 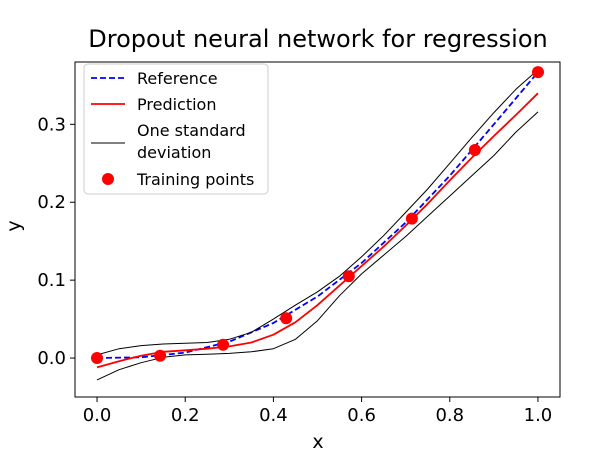 I want to click on x-tick-label: 0.6, so click(x=361, y=415).